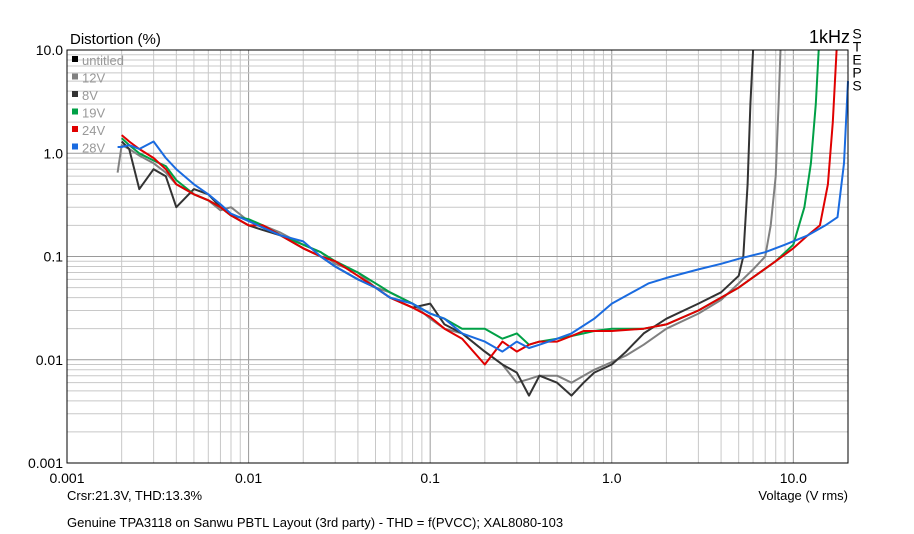 Image resolution: width=914 pixels, height=534 pixels. I want to click on y-axis-title: Distortion (%), so click(115, 39).